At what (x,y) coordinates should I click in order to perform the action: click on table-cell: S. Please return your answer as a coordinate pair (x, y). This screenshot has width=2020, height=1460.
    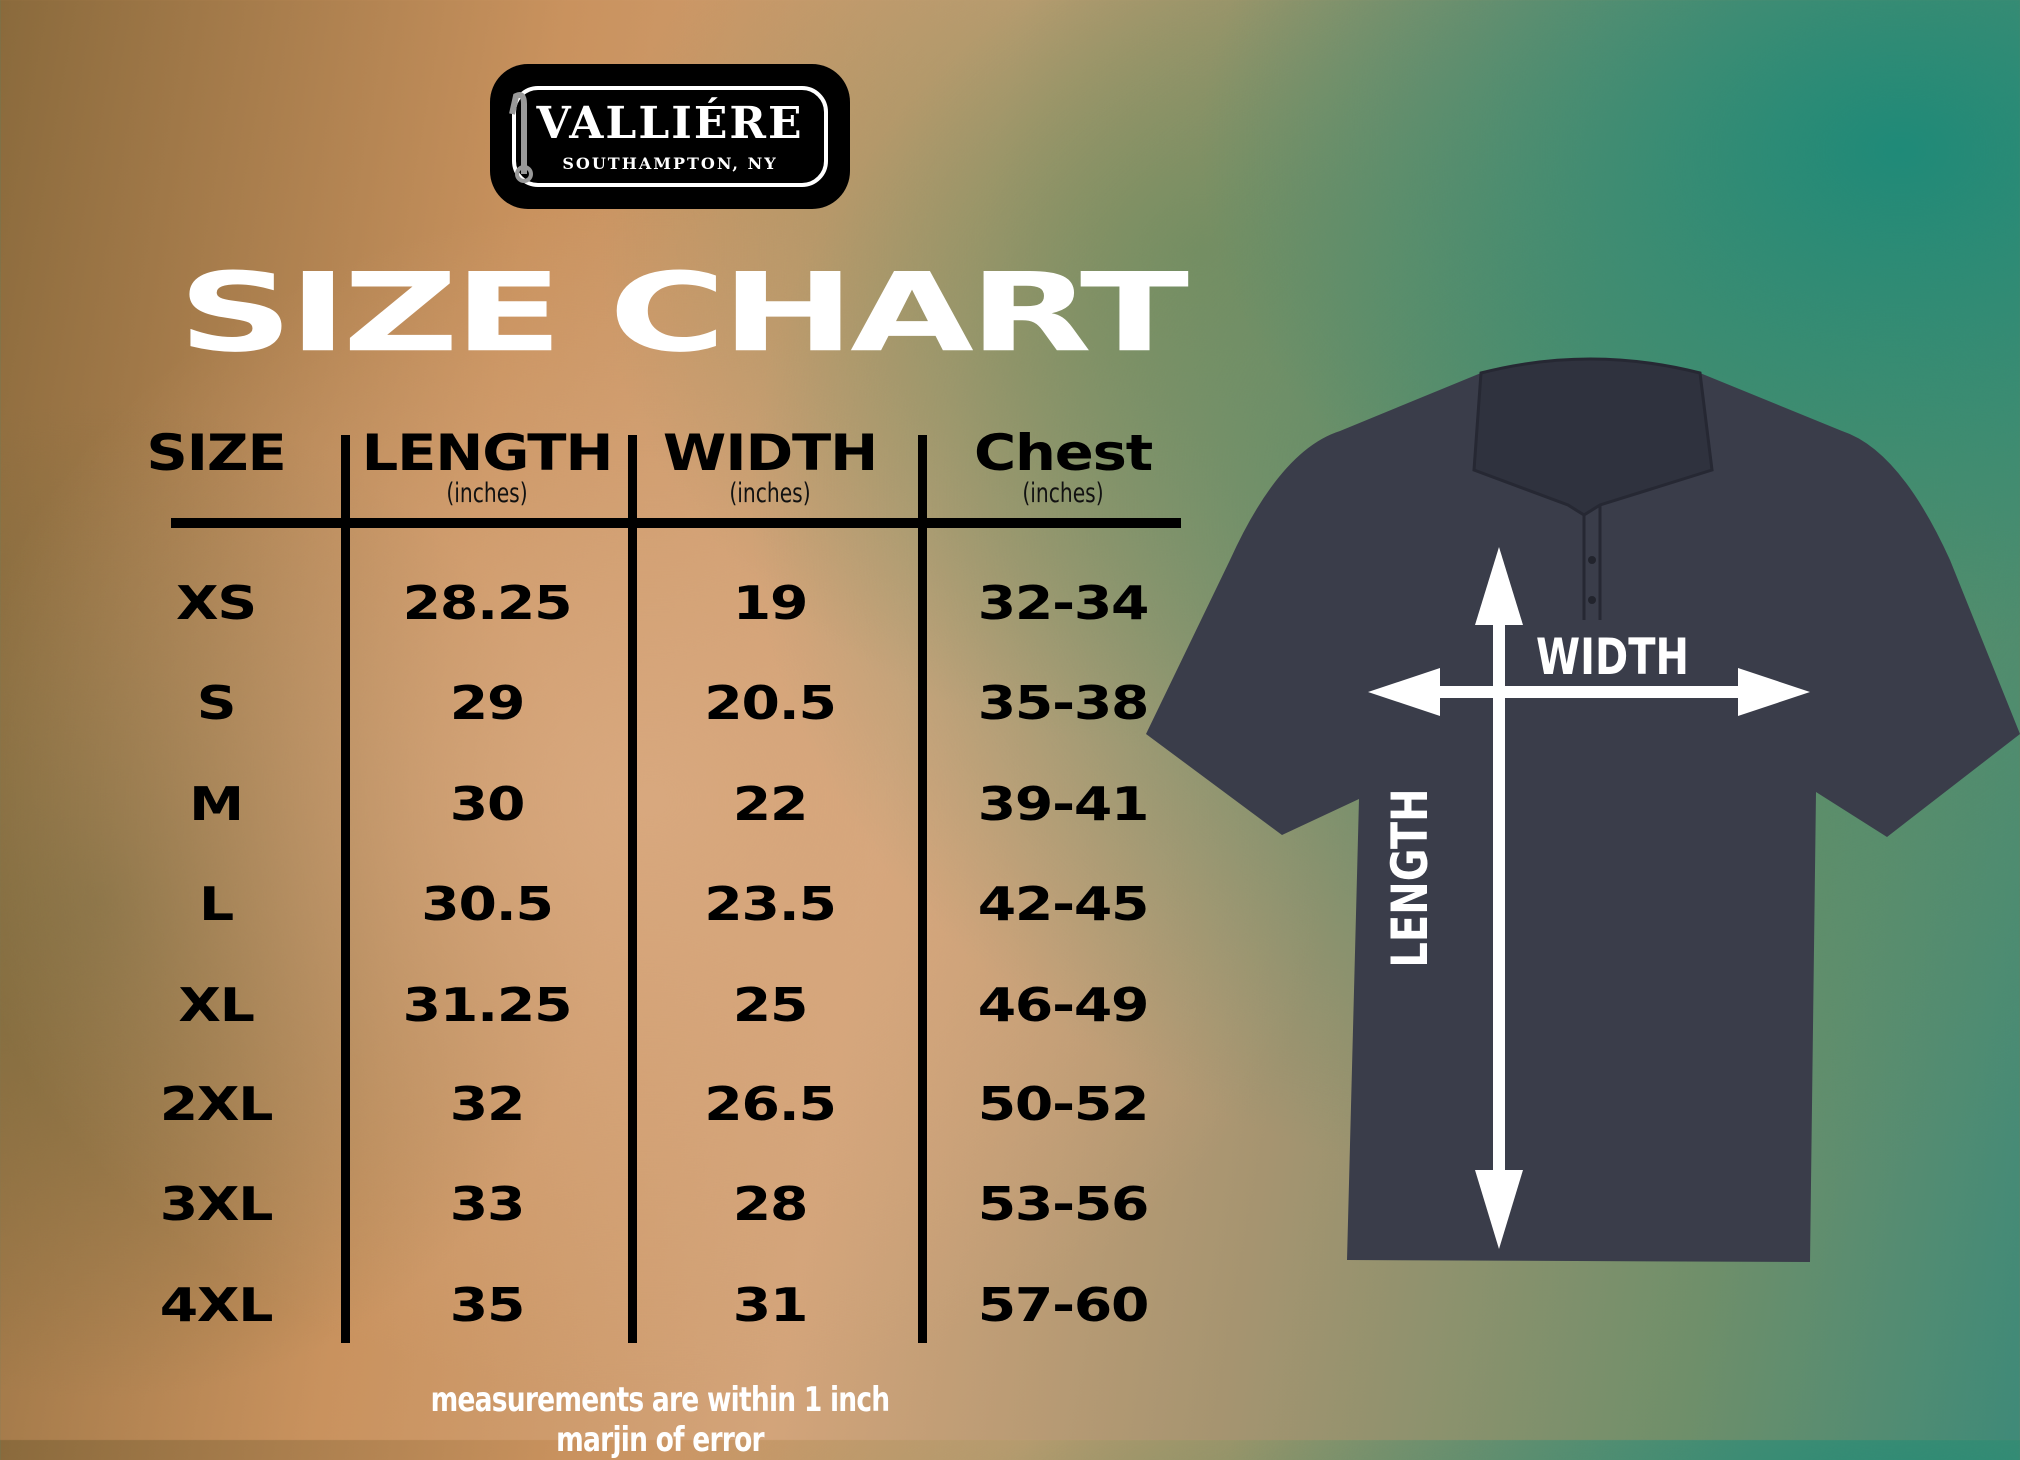
    Looking at the image, I should click on (216, 703).